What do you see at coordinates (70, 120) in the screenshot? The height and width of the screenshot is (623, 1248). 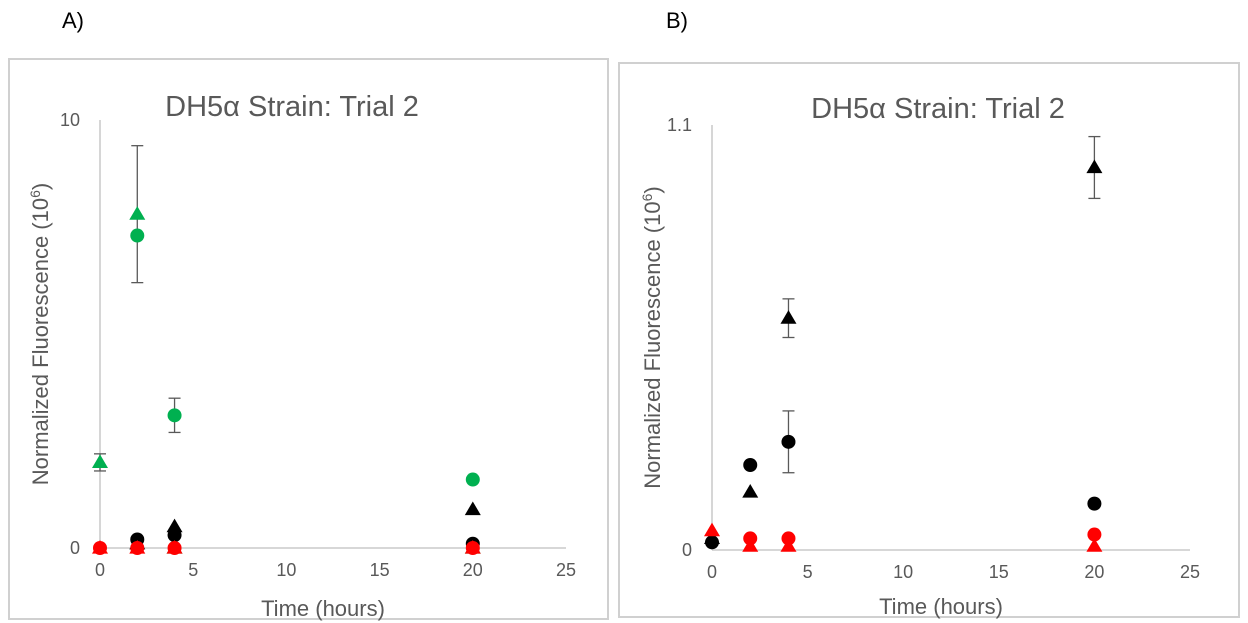 I see `y-tick-label: 10` at bounding box center [70, 120].